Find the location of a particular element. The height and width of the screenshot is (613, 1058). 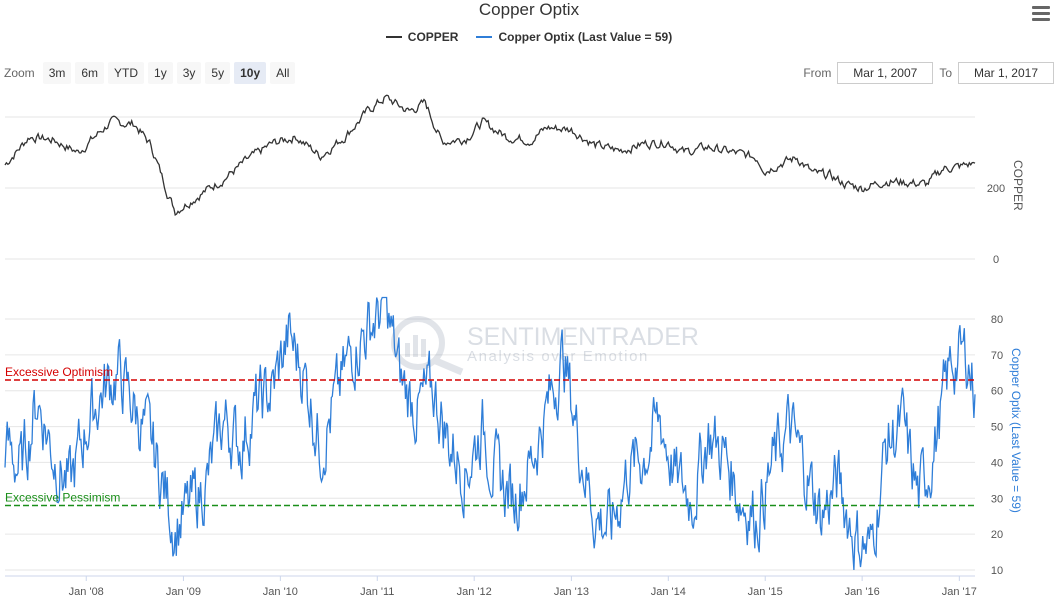

optix-tick-label: 10 is located at coordinates (997, 571).